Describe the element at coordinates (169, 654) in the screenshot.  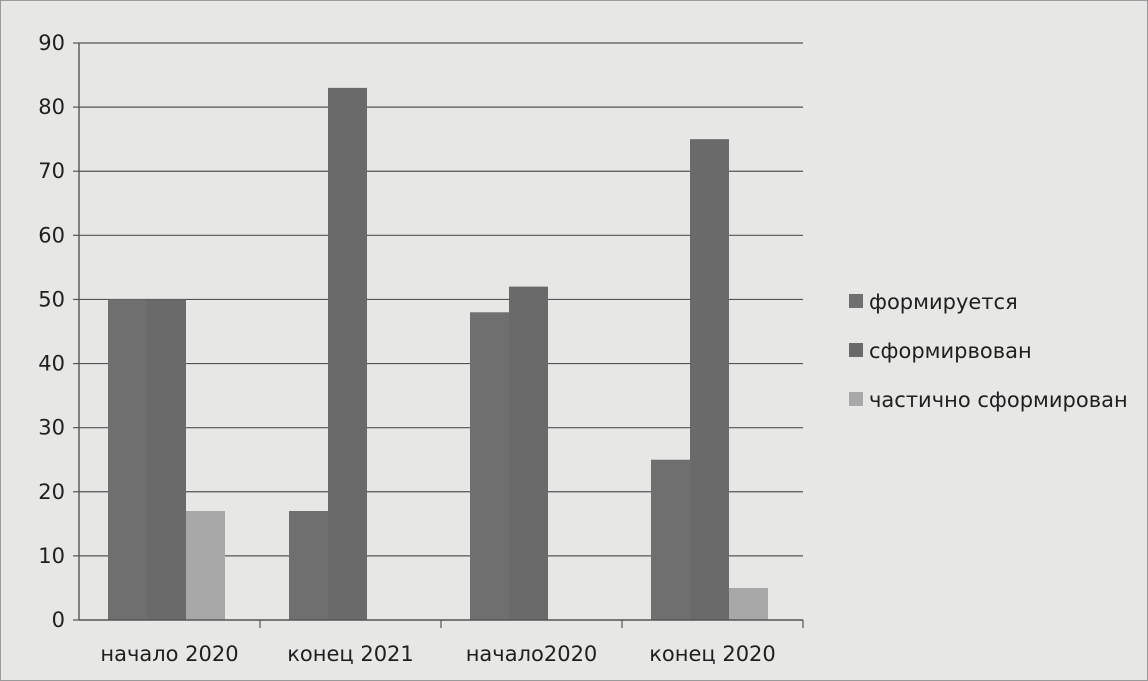
I see `x-tick-label: начало 2020` at that location.